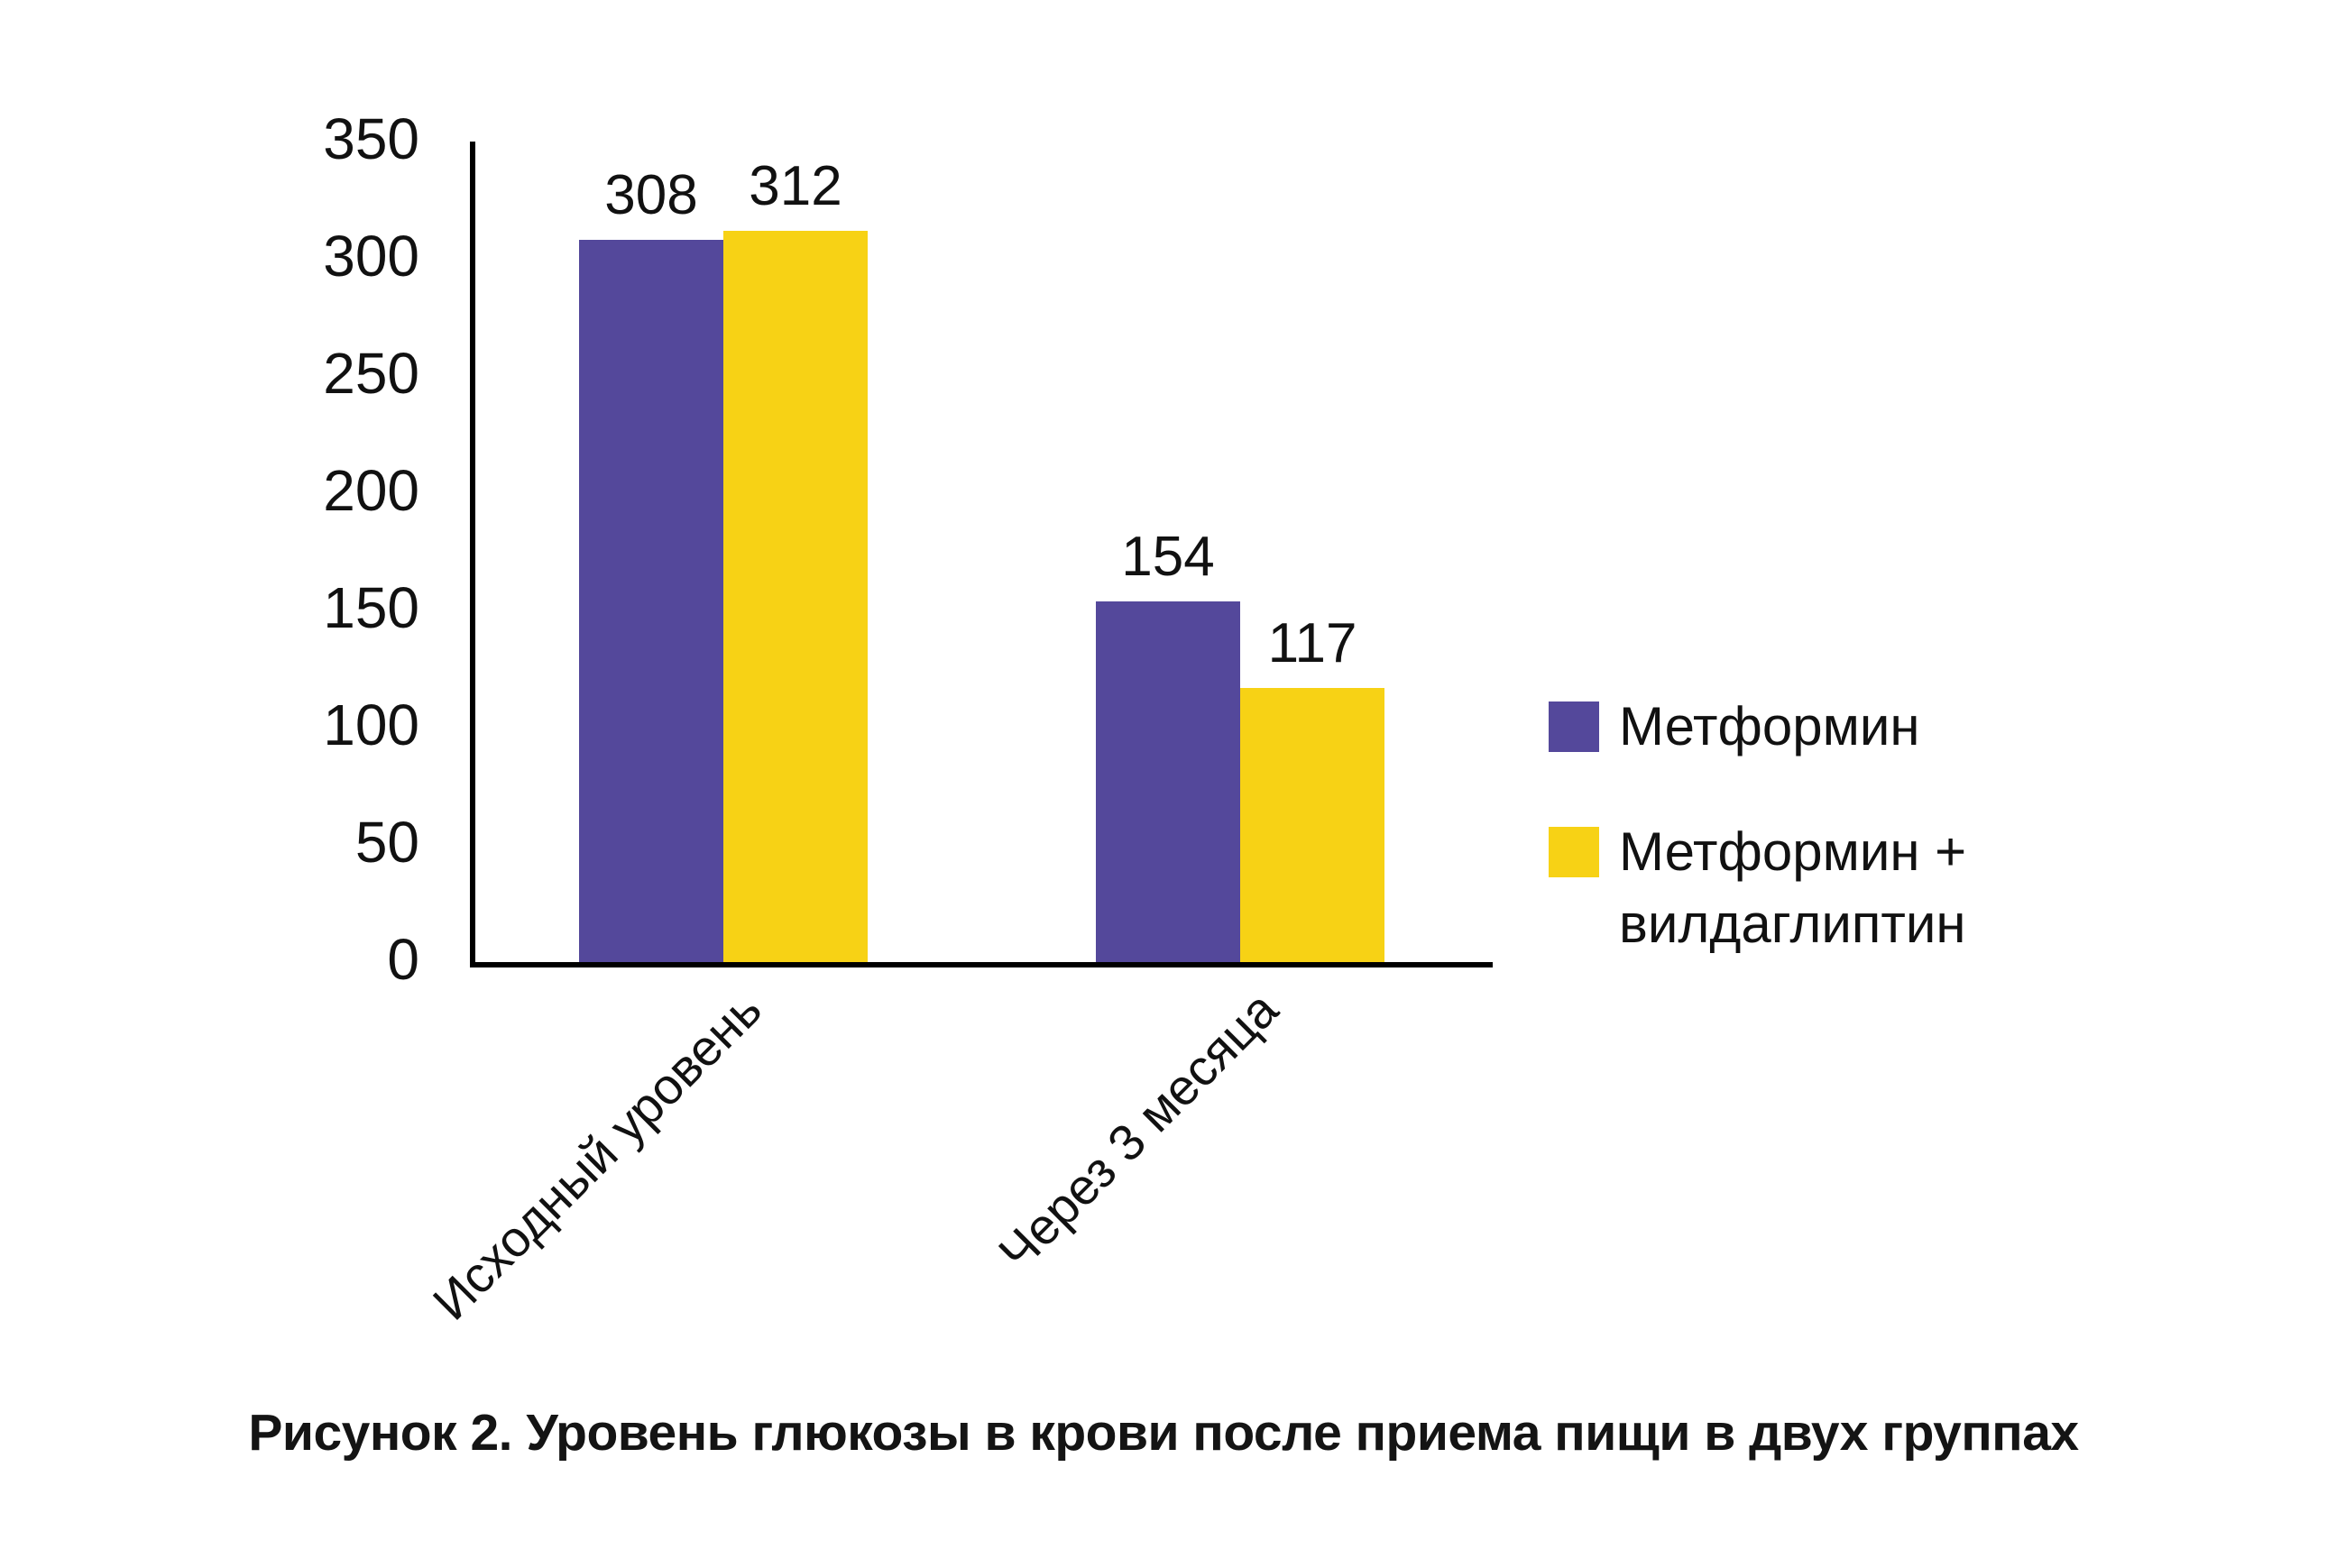  I want to click on y-tick-label: 50, so click(386, 843).